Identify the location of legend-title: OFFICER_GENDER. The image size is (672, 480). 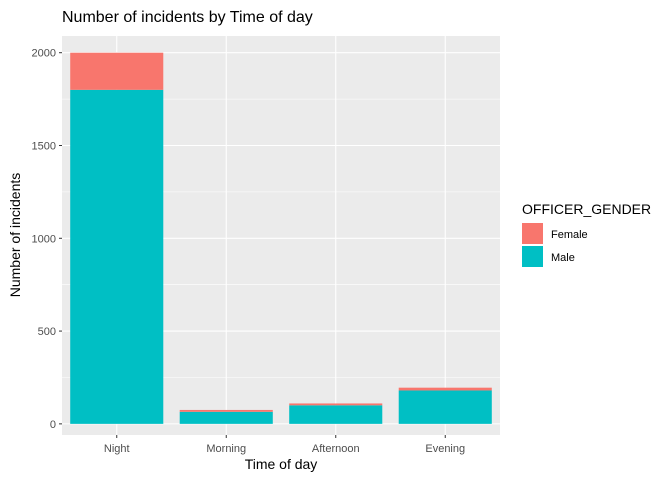
(586, 209).